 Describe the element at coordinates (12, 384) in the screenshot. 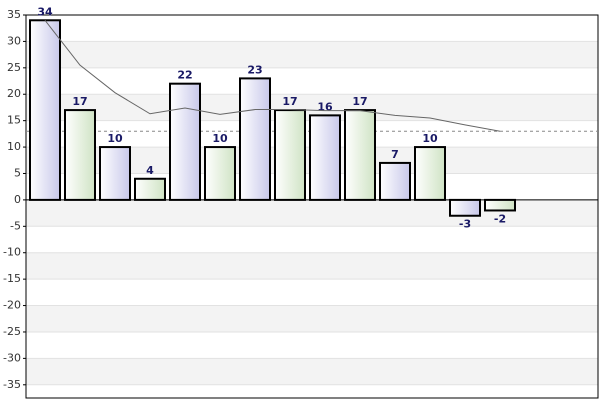

I see `y-tick-label: -35` at that location.